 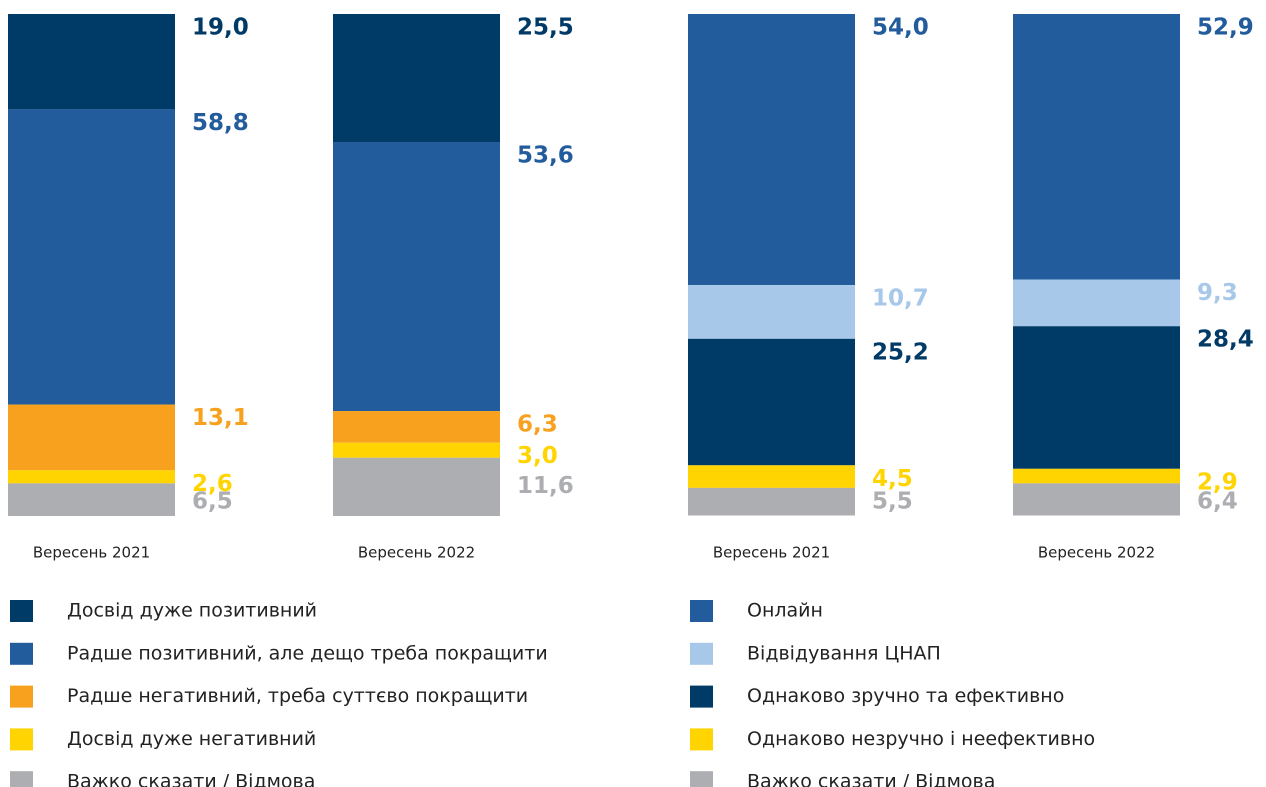 I want to click on value-label: 11,6, so click(x=545, y=486).